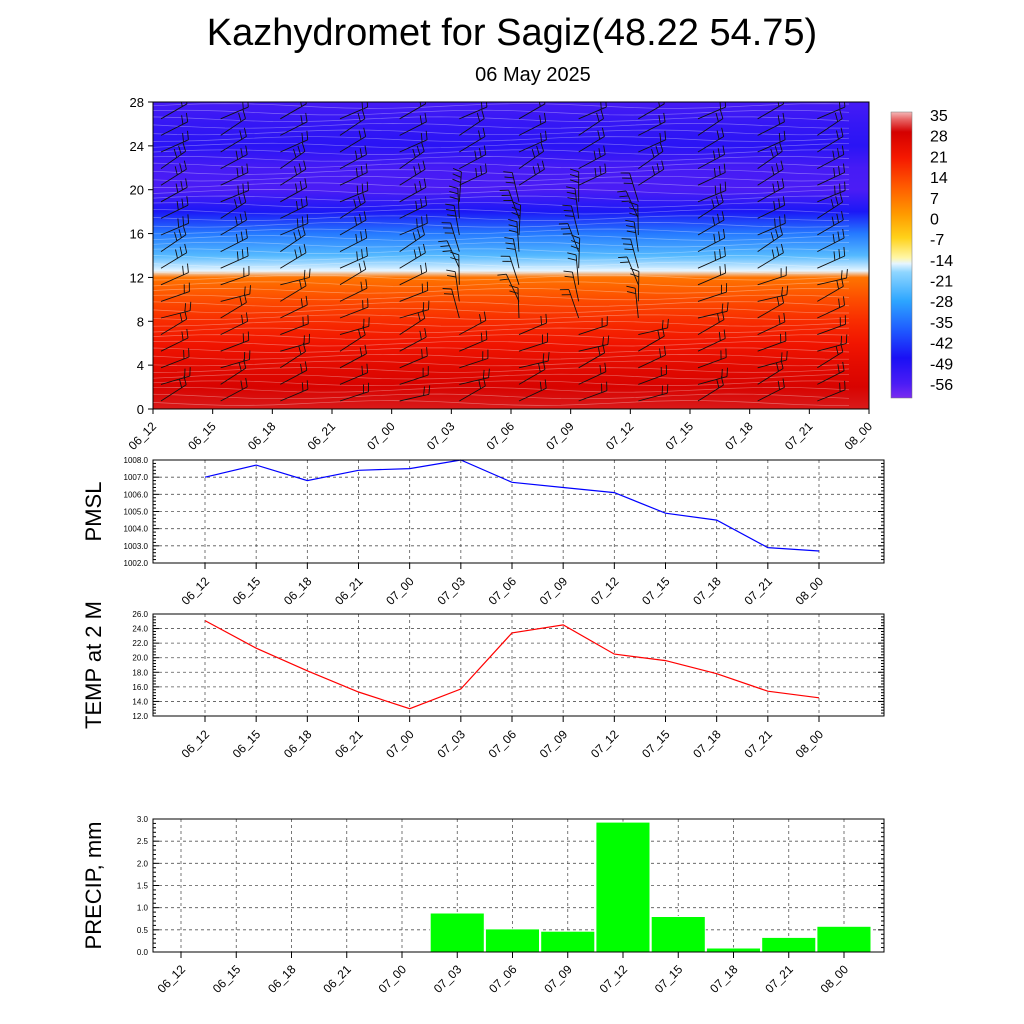 The image size is (1024, 1024). What do you see at coordinates (941, 385) in the screenshot?
I see `colorbar-label: -56` at bounding box center [941, 385].